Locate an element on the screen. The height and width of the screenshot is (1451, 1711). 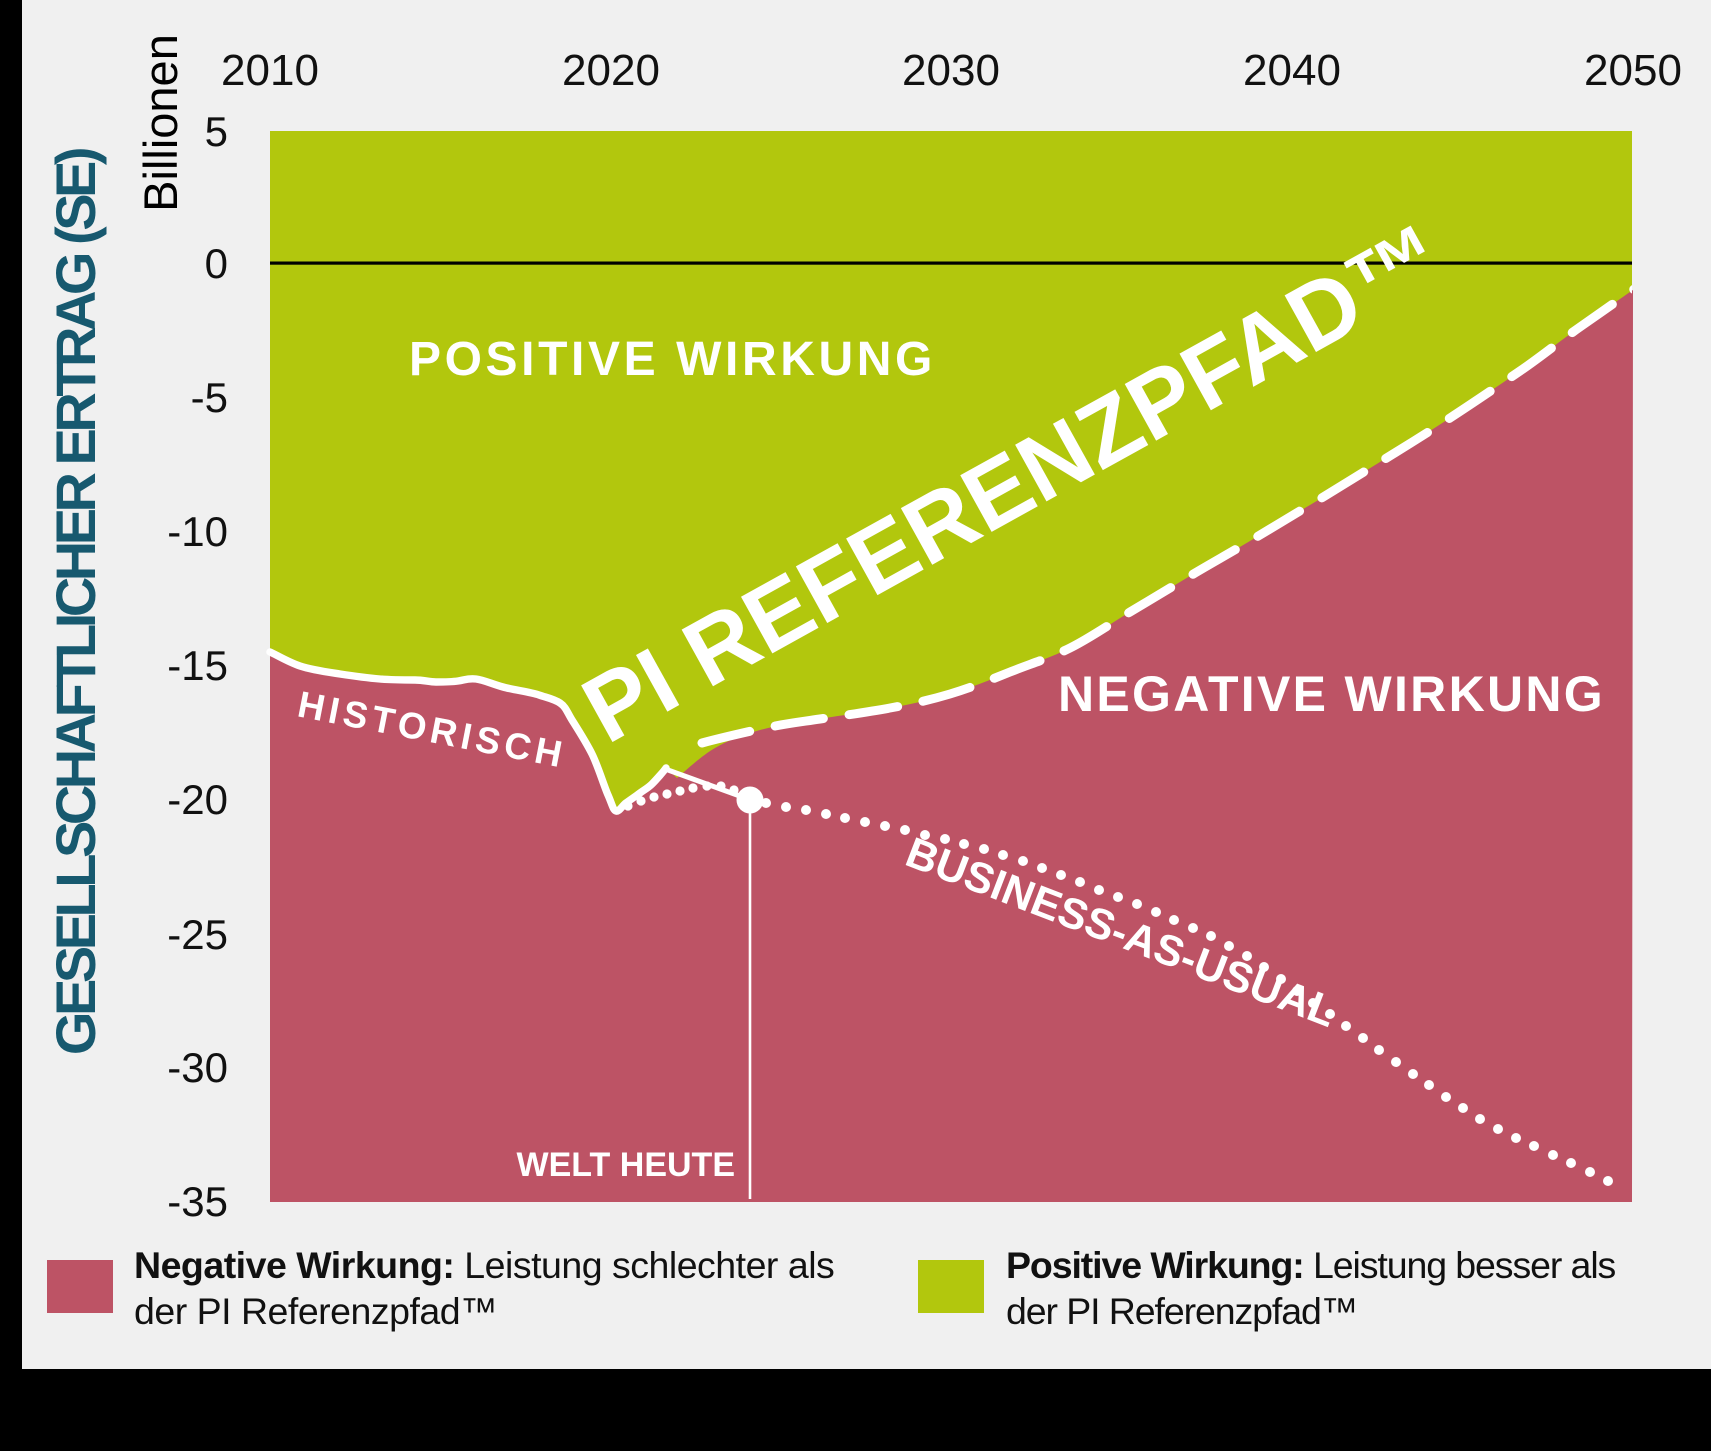
svg-text: NEGATIVE WIRKUNG is located at coordinates (1331, 694).